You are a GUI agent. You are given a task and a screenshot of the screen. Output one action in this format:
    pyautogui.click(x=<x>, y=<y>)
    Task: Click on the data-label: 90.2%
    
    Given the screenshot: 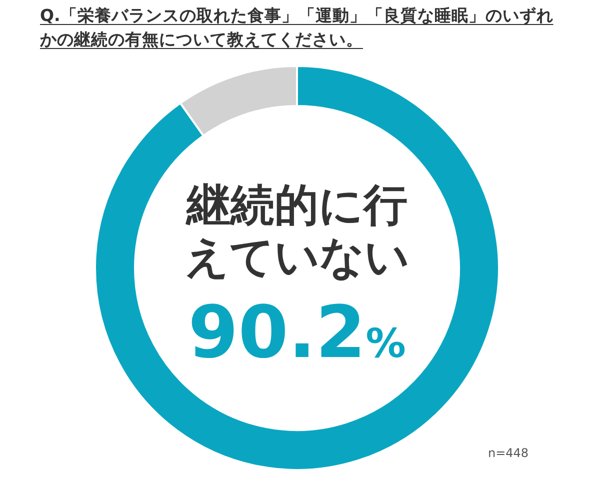 What is the action you would take?
    pyautogui.click(x=297, y=332)
    